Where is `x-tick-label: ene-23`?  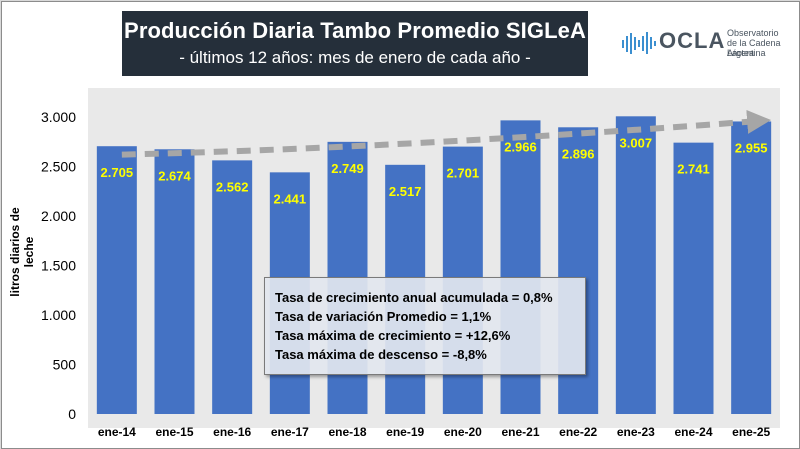 x-tick-label: ene-23 is located at coordinates (636, 432).